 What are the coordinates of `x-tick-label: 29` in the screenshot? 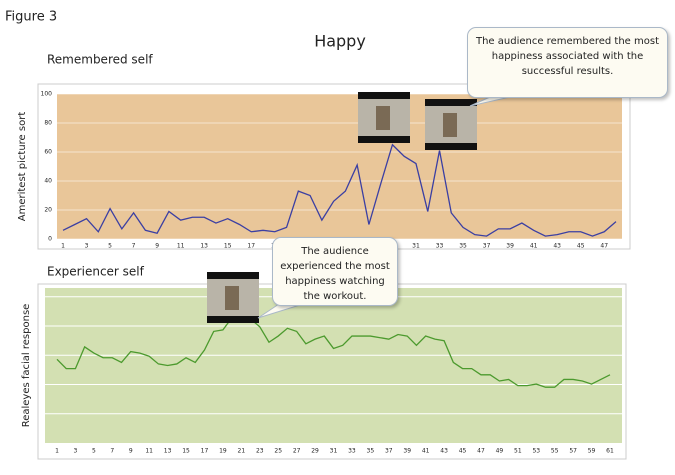 It's located at (315, 451).